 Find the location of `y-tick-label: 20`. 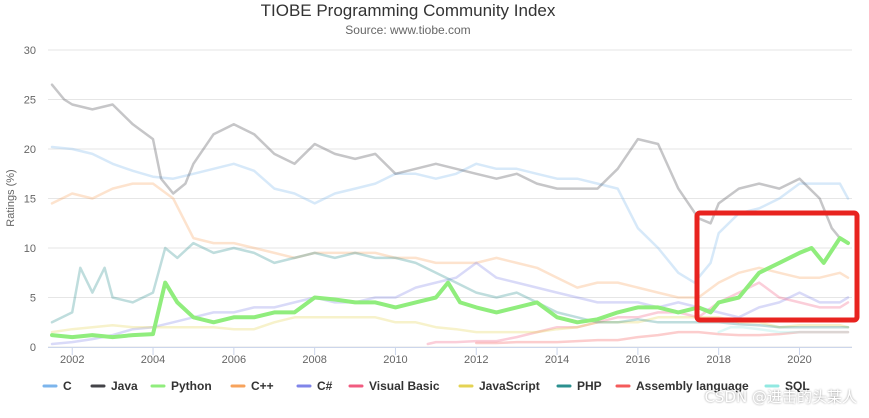

y-tick-label: 20 is located at coordinates (30, 150).